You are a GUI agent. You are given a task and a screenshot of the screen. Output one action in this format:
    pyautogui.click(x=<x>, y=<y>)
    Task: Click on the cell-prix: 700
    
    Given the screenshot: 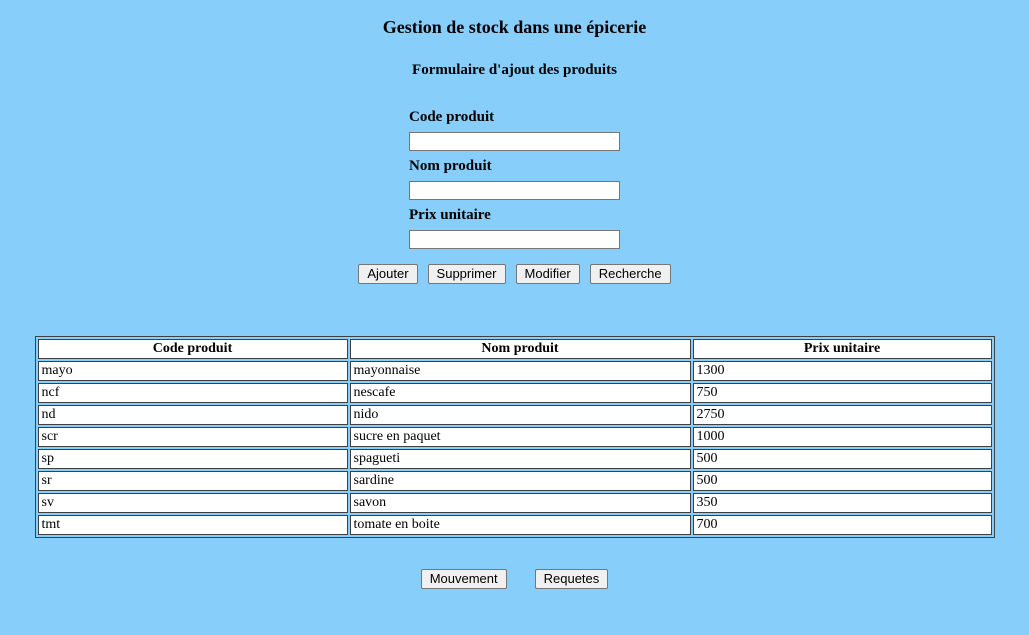 What is the action you would take?
    pyautogui.click(x=842, y=525)
    